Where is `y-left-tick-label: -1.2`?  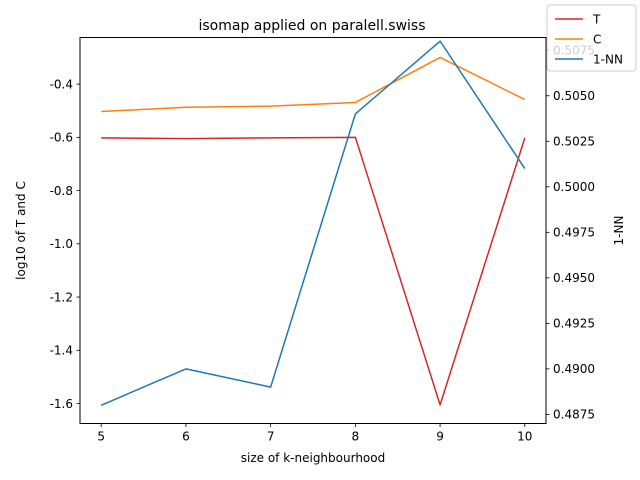
y-left-tick-label: -1.2 is located at coordinates (61, 297).